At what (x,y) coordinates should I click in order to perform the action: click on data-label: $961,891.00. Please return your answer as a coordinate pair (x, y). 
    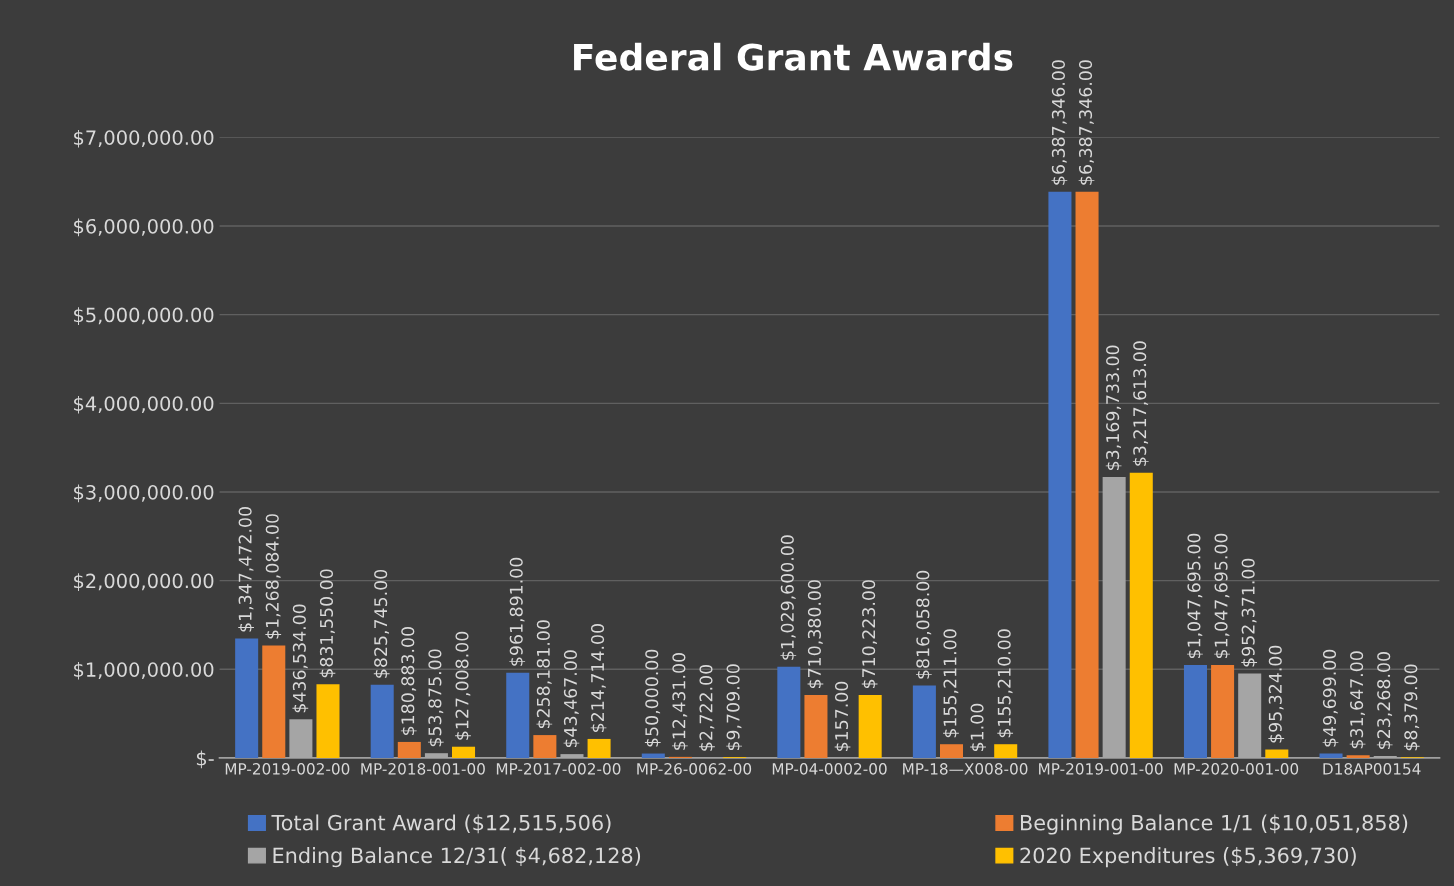
    Looking at the image, I should click on (517, 611).